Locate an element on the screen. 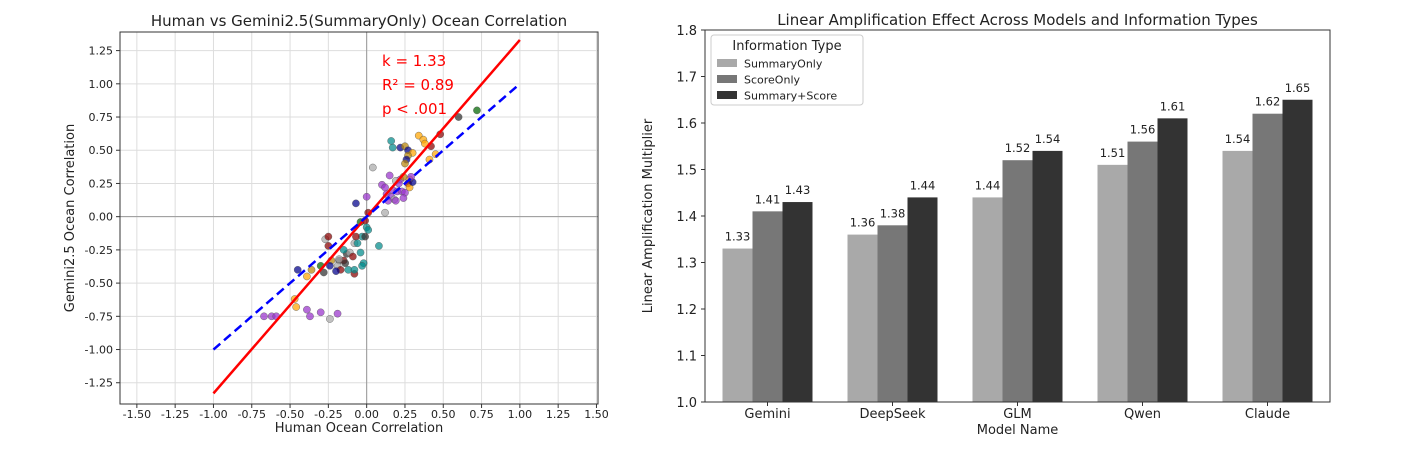 The height and width of the screenshot is (457, 1413). stats-annotation: k = 1.33 is located at coordinates (414, 61).